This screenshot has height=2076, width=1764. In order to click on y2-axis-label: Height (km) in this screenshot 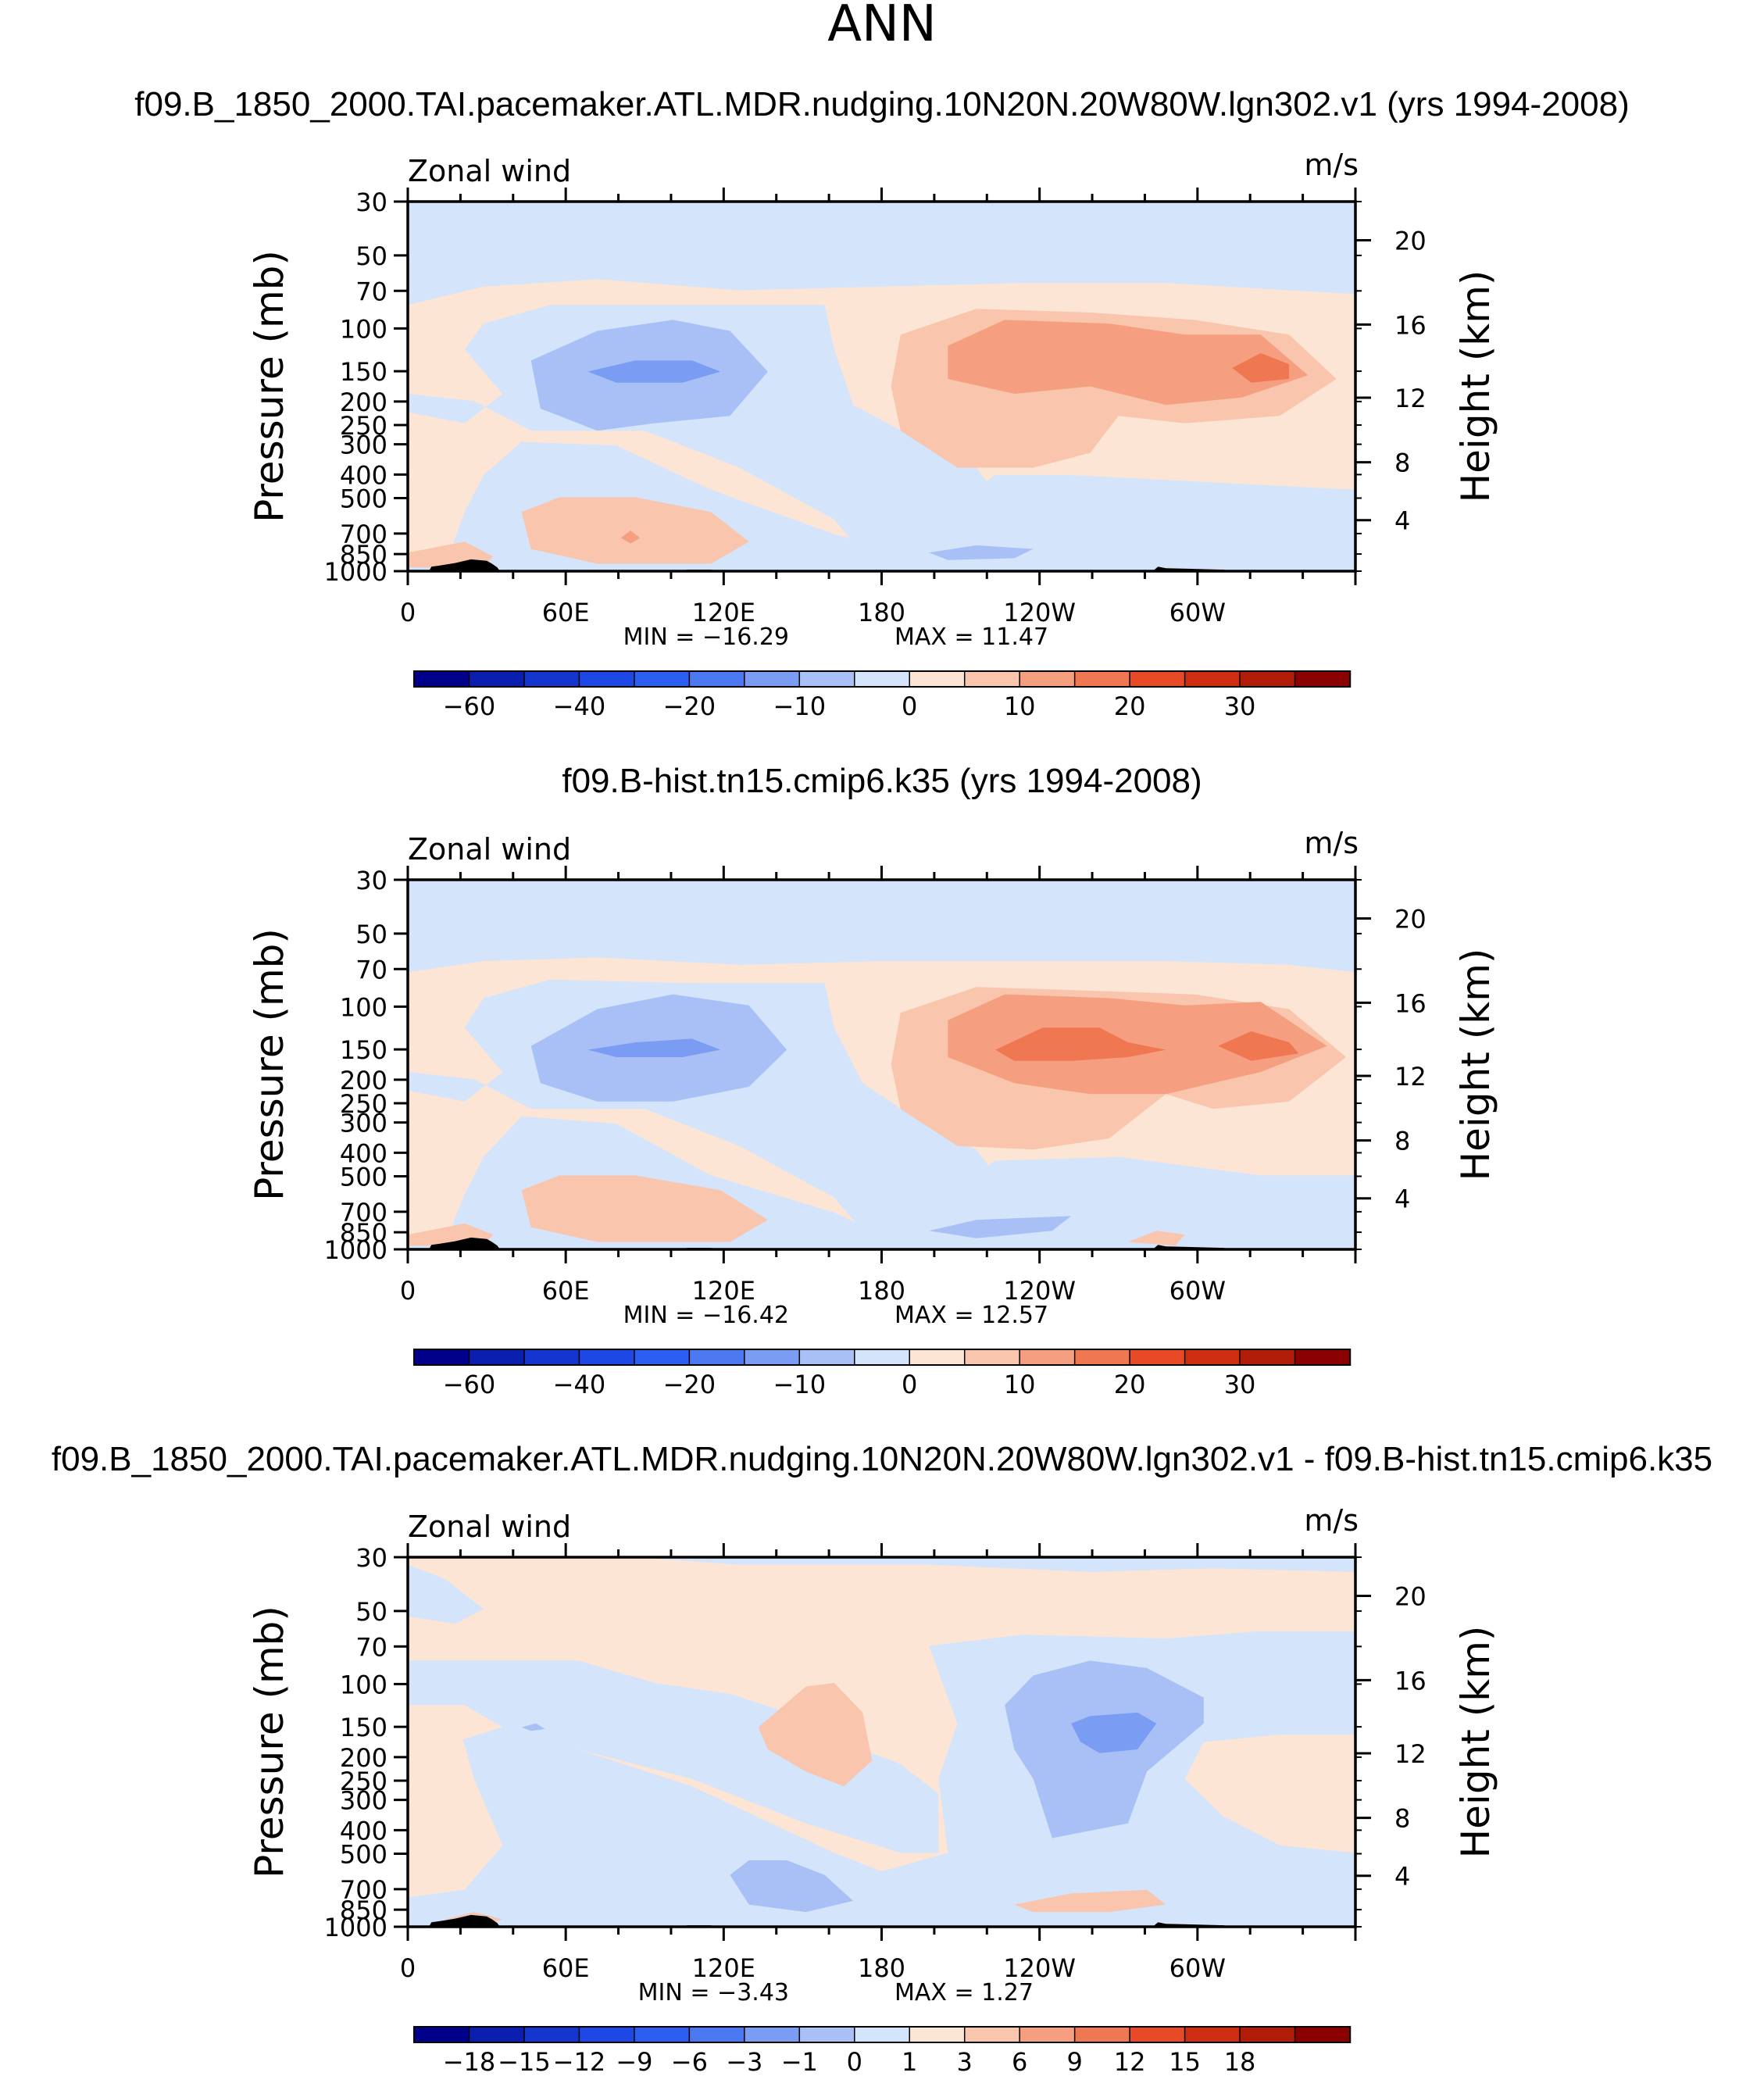, I will do `click(1475, 1065)`.